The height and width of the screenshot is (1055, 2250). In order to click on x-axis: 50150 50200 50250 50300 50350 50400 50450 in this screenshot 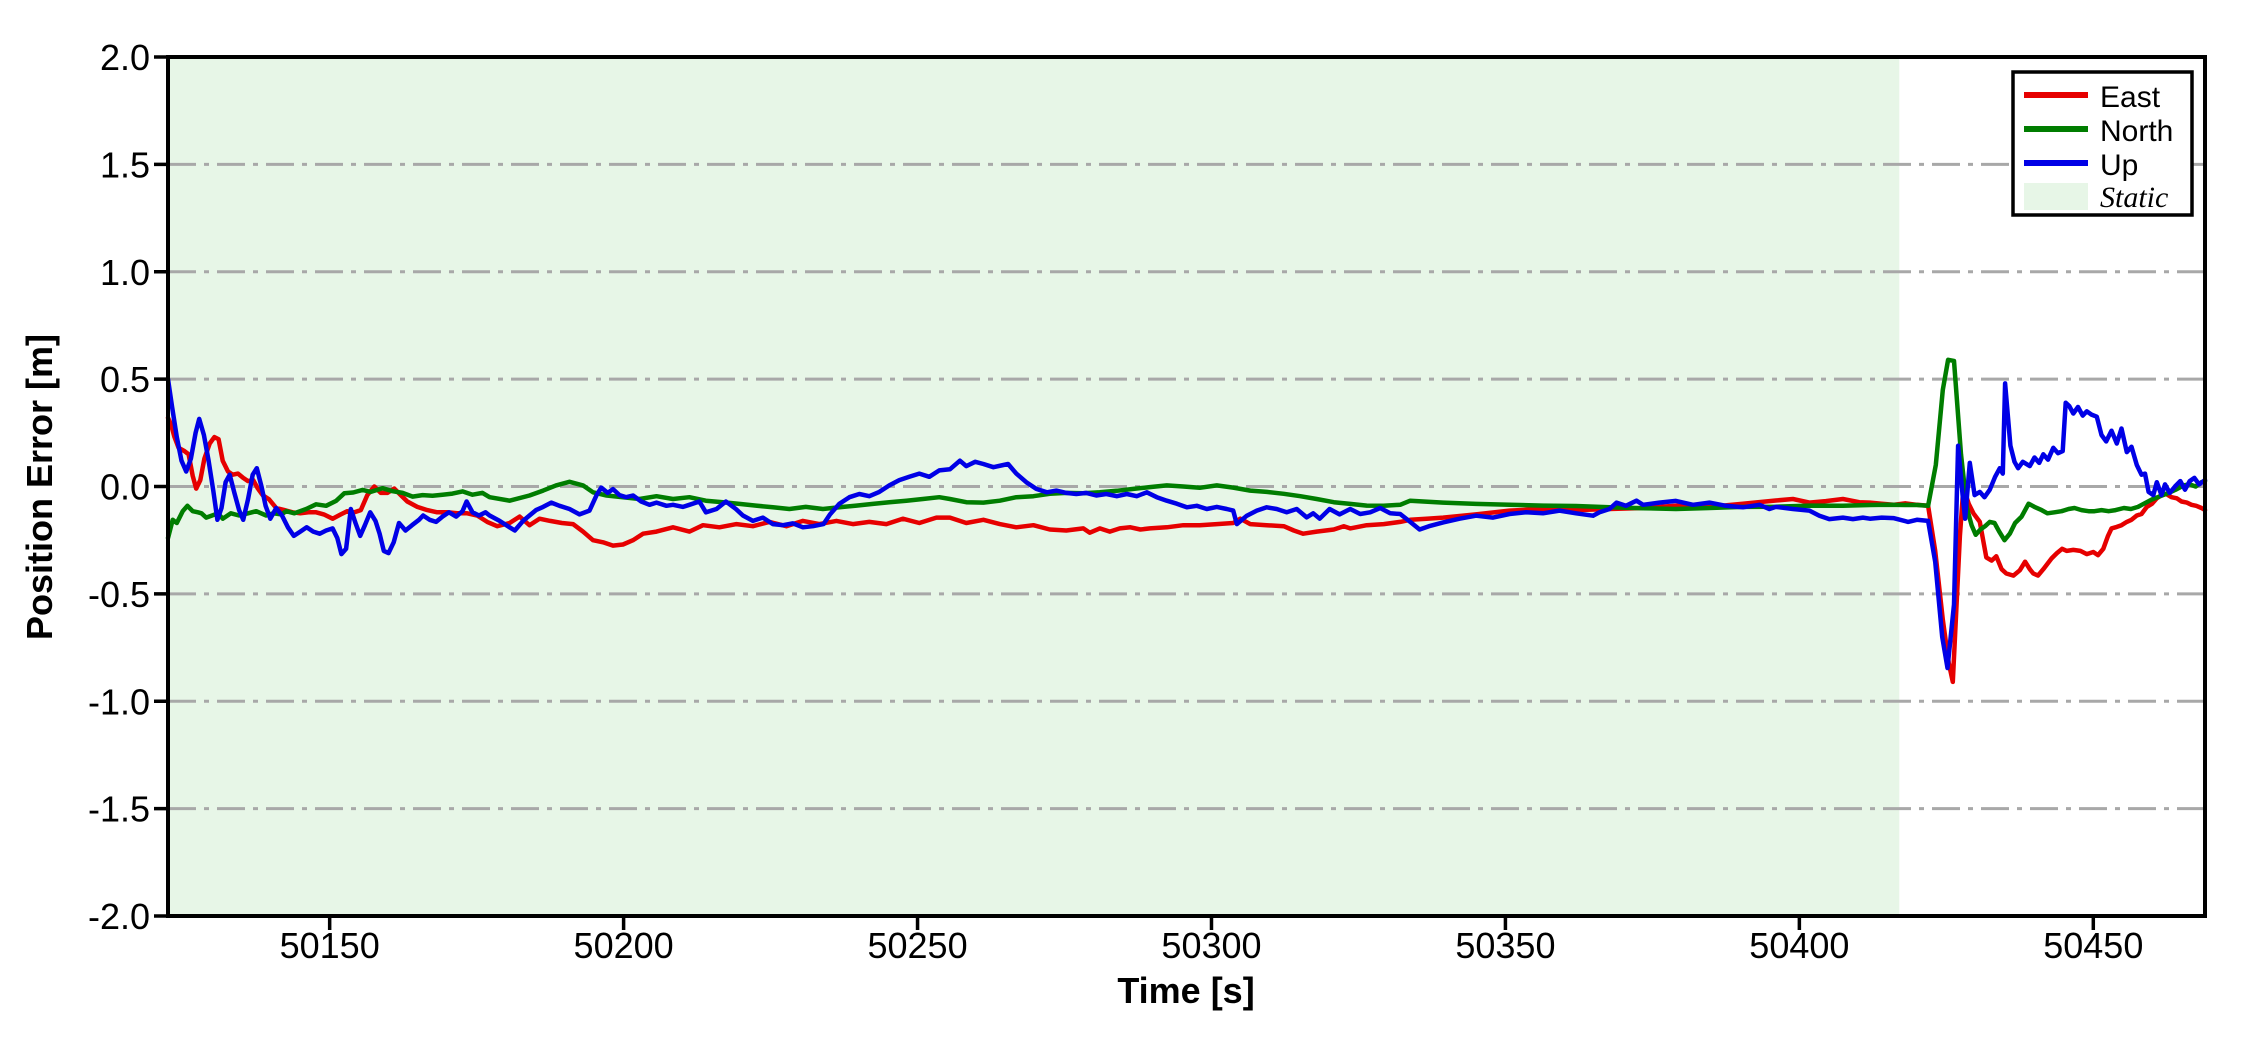, I will do `click(1211, 941)`.